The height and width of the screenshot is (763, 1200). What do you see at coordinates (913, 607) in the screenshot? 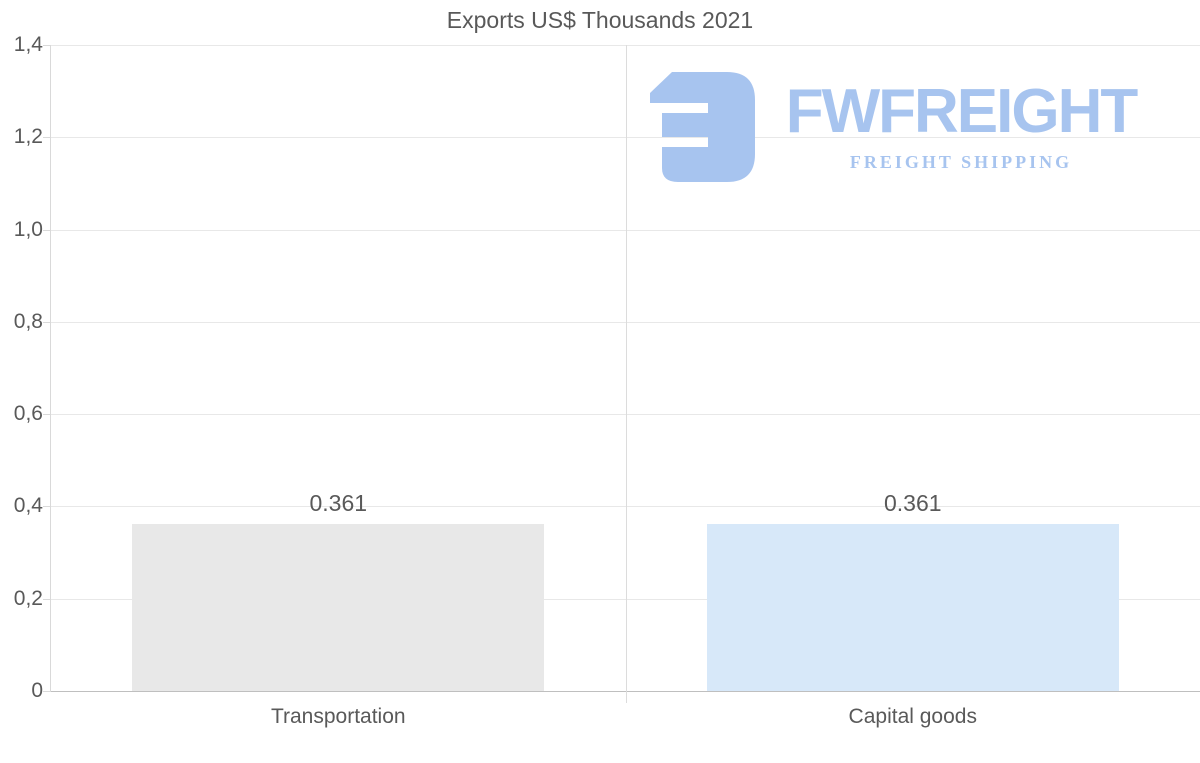
I see `bar-capital-goods` at bounding box center [913, 607].